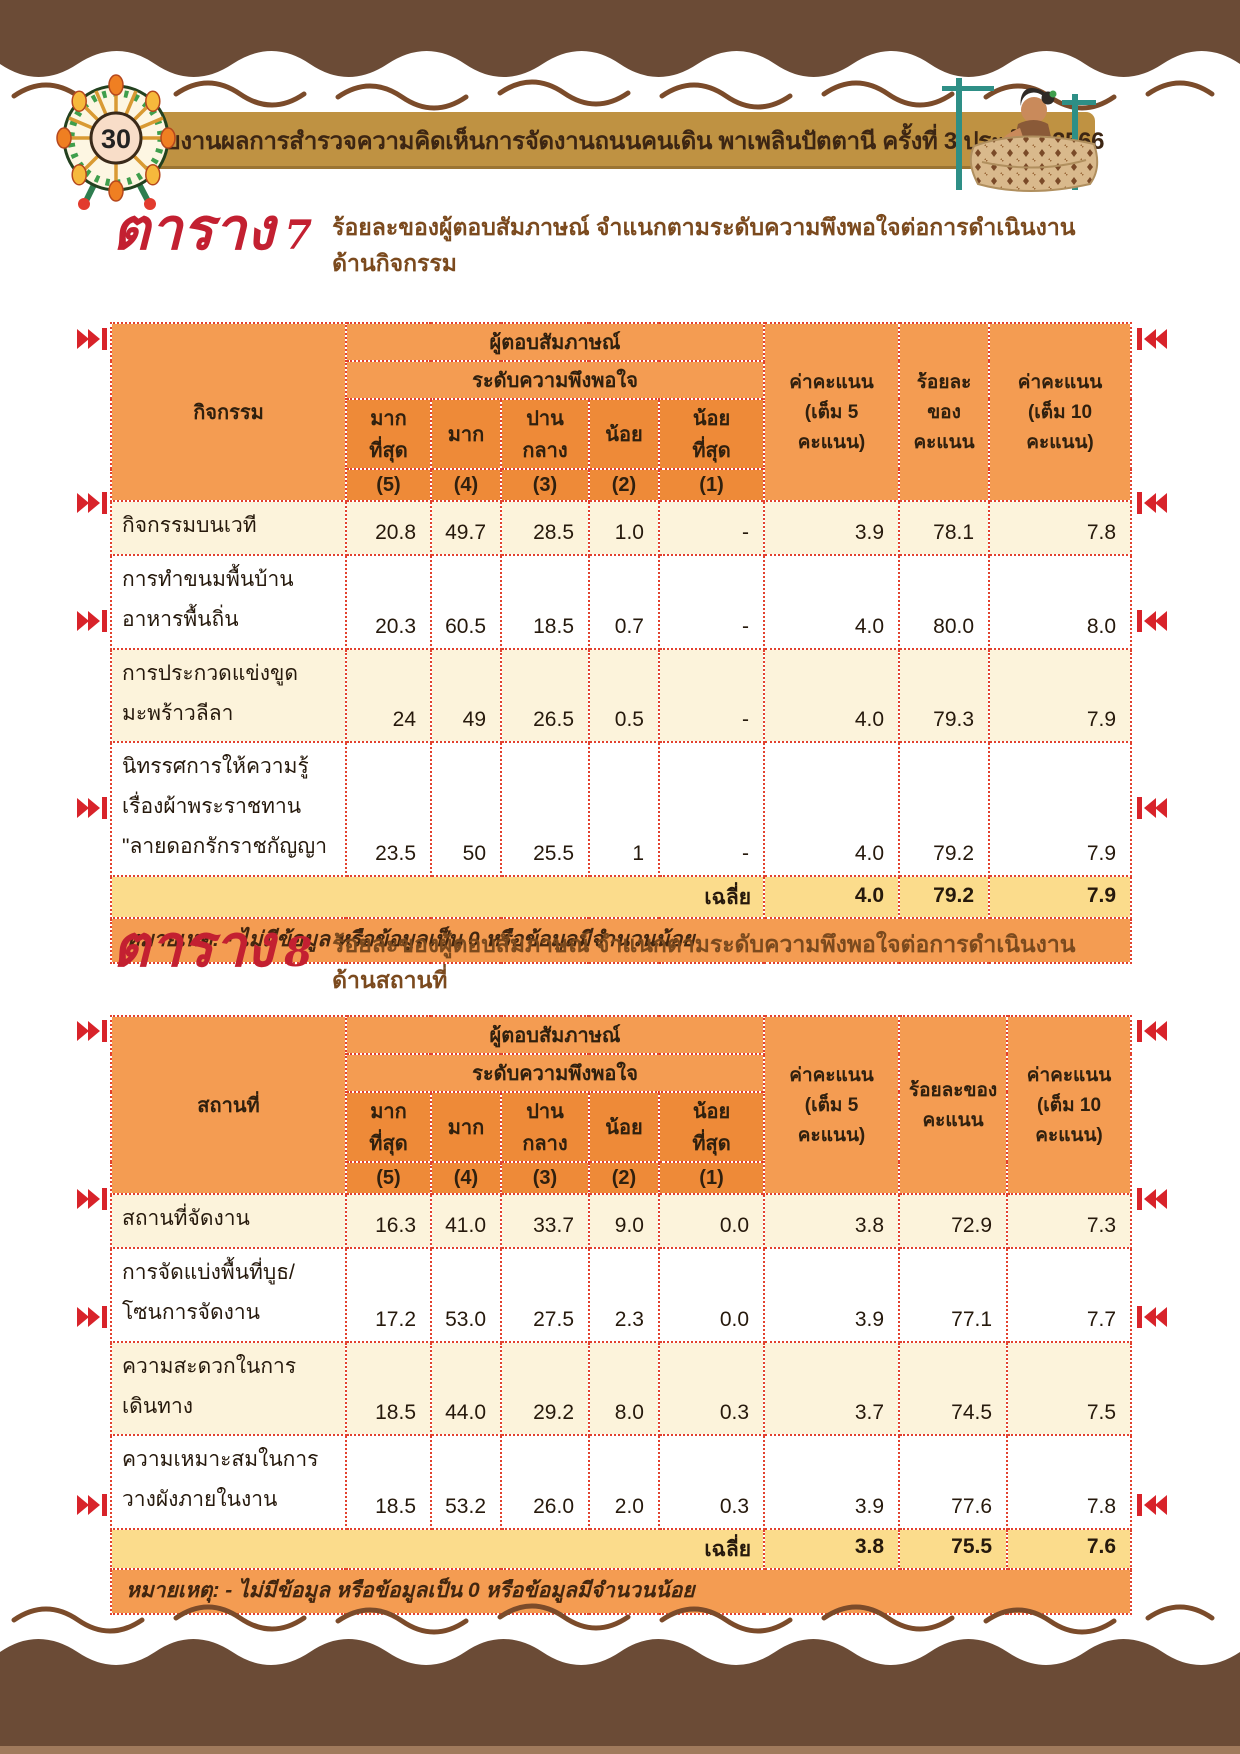 The width and height of the screenshot is (1240, 1754). What do you see at coordinates (545, 1127) in the screenshot?
I see `t8-level-header-moderate: ปาน กลาง` at bounding box center [545, 1127].